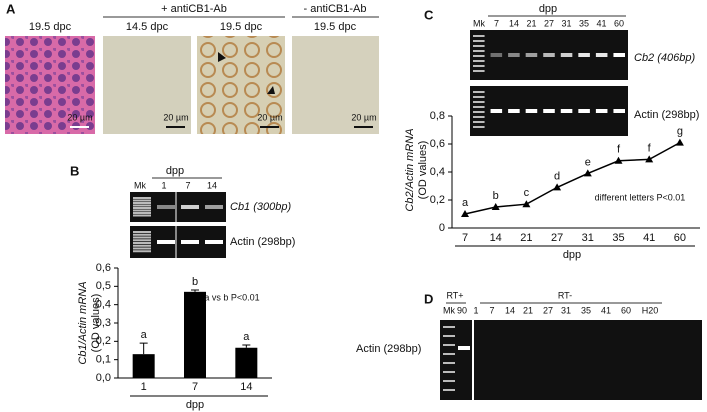 The height and width of the screenshot is (412, 707). I want to click on y-label: Cb2/Actin mRNA, so click(410, 169).